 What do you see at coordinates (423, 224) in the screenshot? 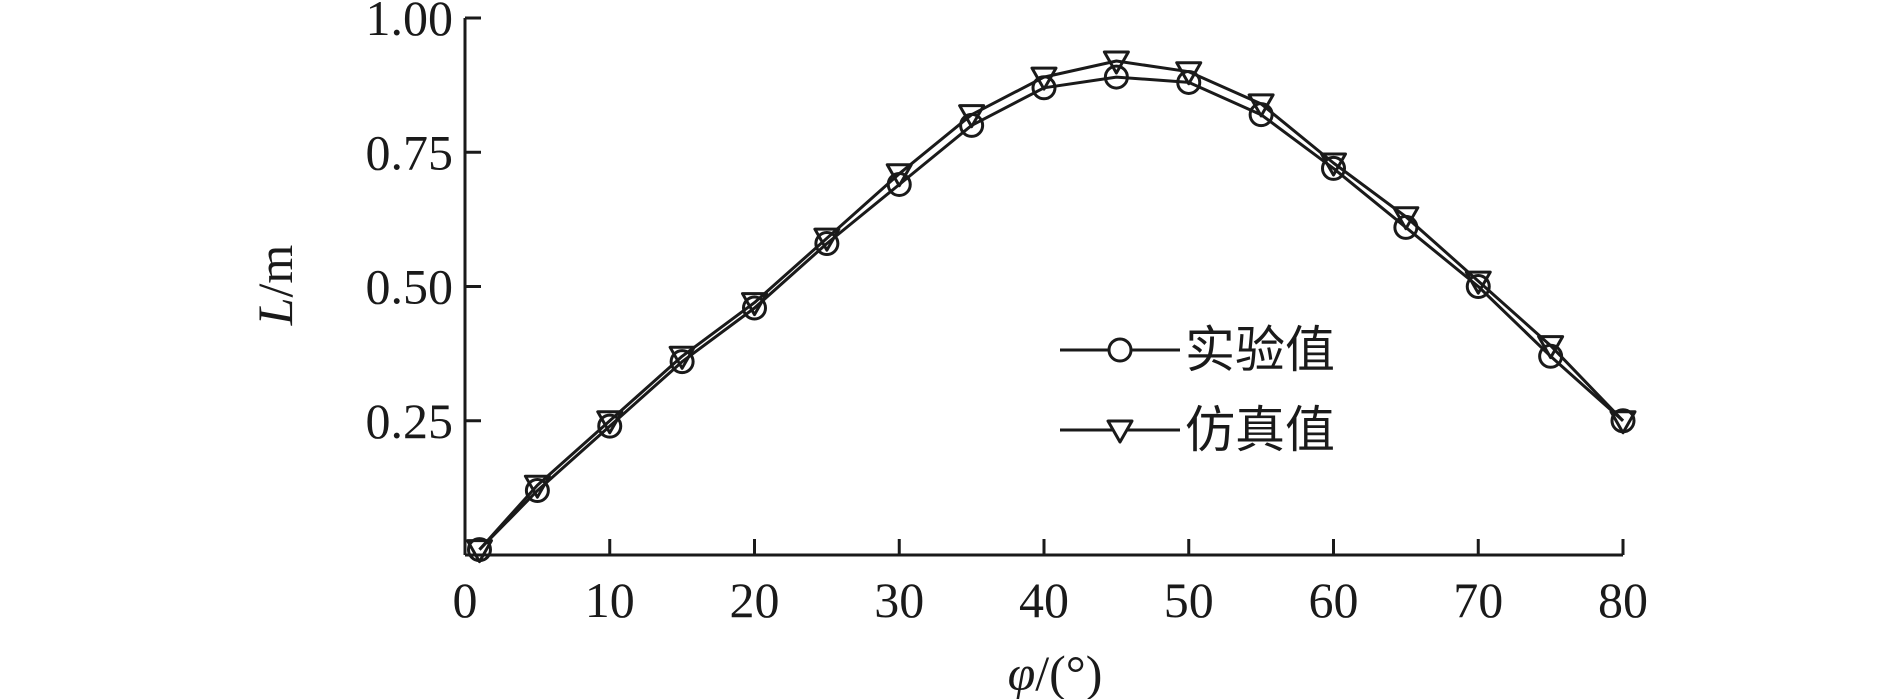
I see `y-ticks: 0.25 0.50 0.75 1.00` at bounding box center [423, 224].